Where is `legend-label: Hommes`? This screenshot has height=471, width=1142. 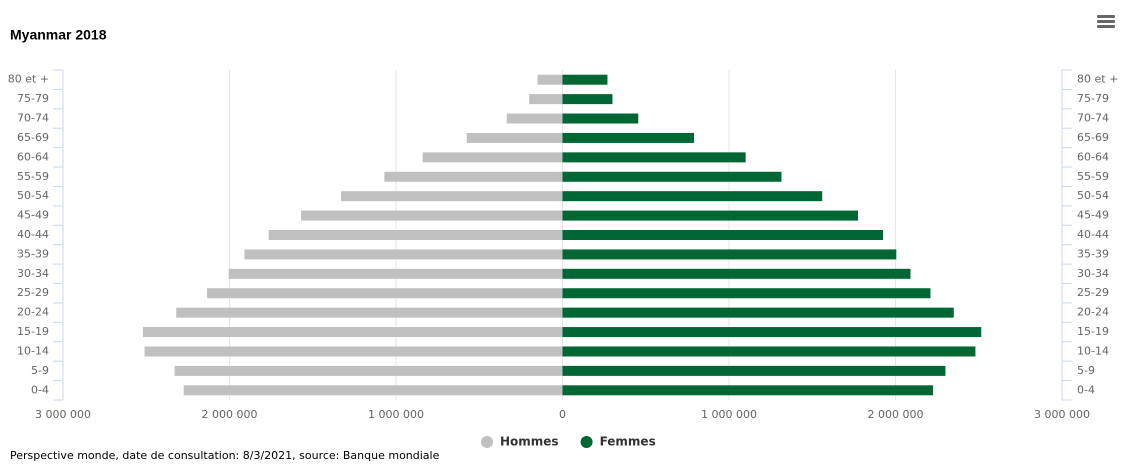
legend-label: Hommes is located at coordinates (529, 442).